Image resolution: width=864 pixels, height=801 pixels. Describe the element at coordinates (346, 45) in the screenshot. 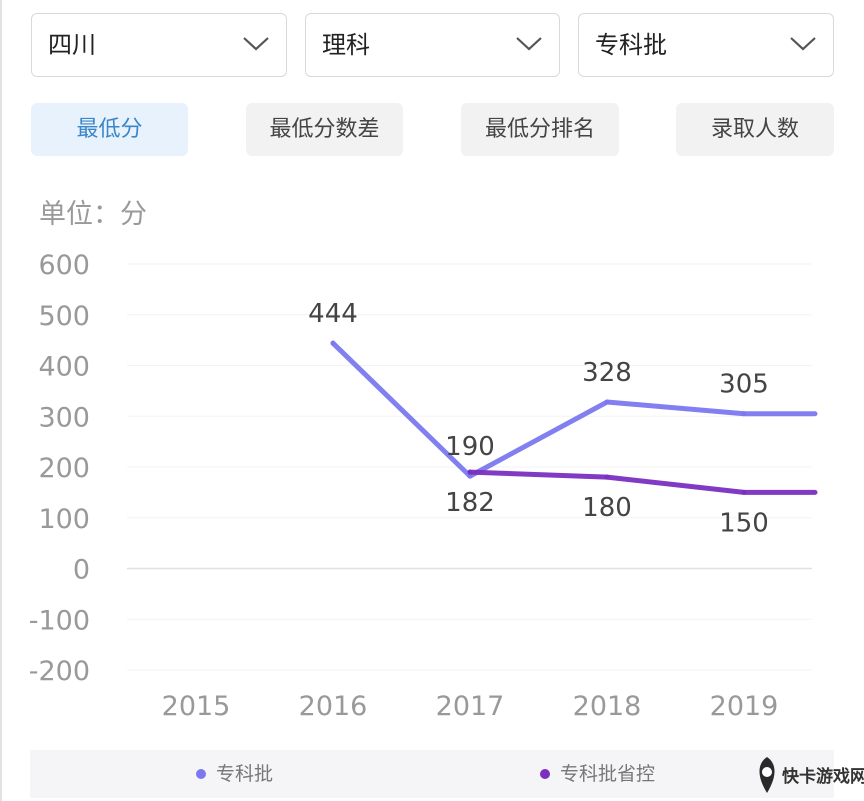

I see `subject-select-value: 理科` at that location.